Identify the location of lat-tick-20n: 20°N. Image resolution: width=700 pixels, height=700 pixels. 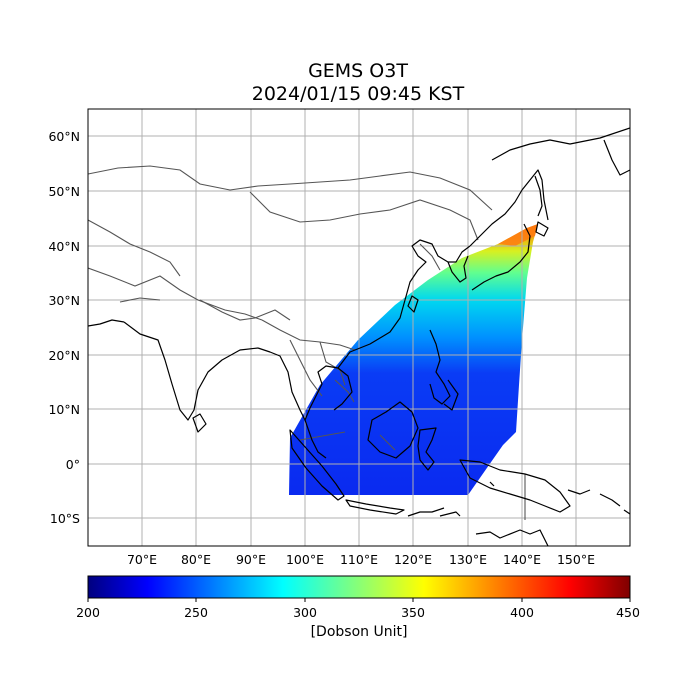
(64, 355).